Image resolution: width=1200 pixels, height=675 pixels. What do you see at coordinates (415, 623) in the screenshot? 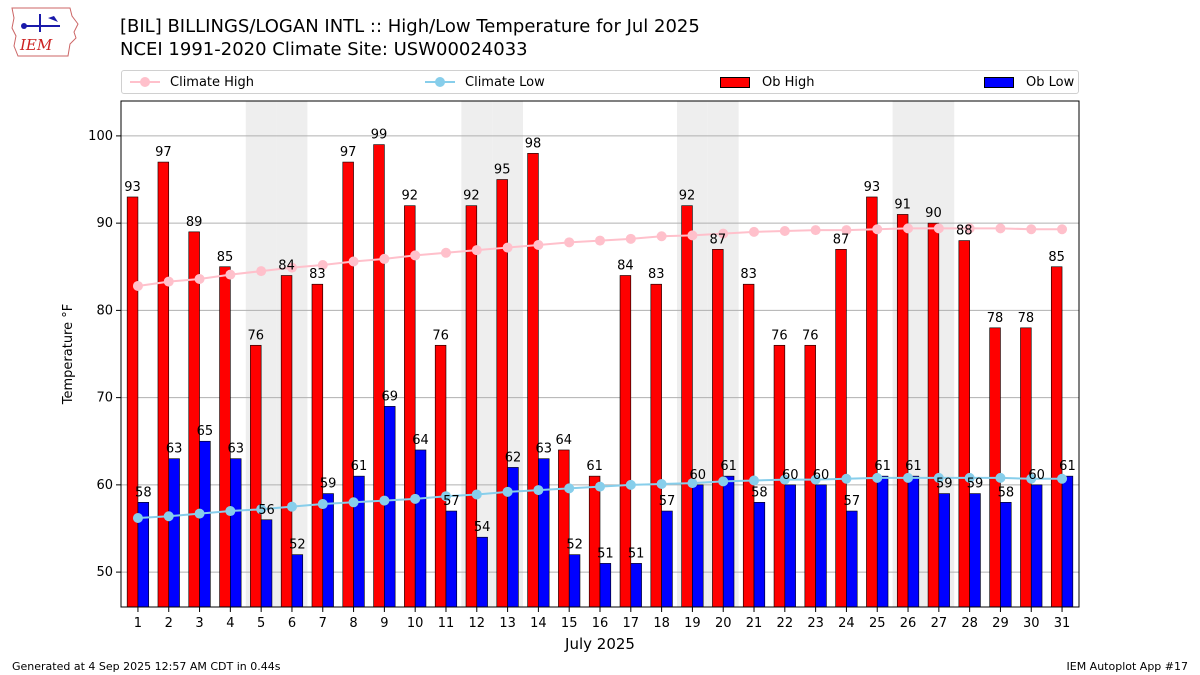
I see `x-tick-label: 10` at bounding box center [415, 623].